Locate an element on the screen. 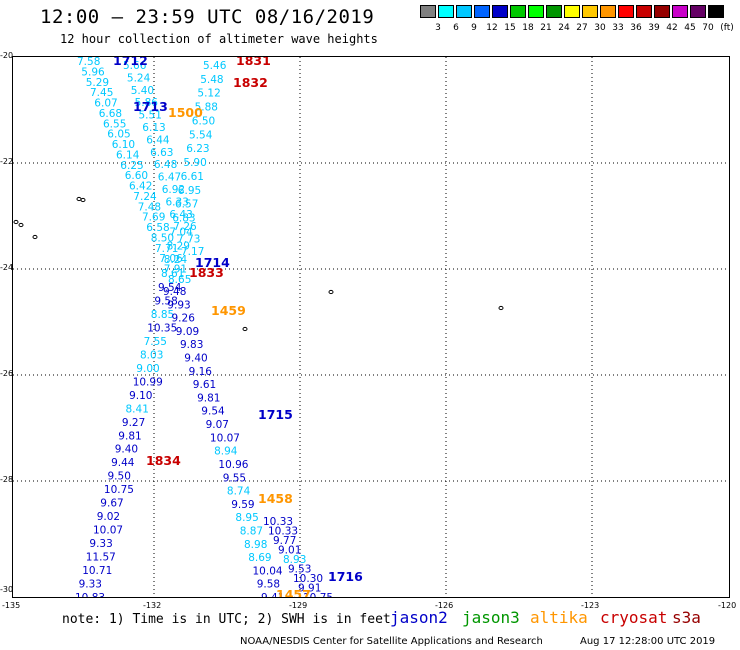  wave-height-value: 5.51 is located at coordinates (150, 116).